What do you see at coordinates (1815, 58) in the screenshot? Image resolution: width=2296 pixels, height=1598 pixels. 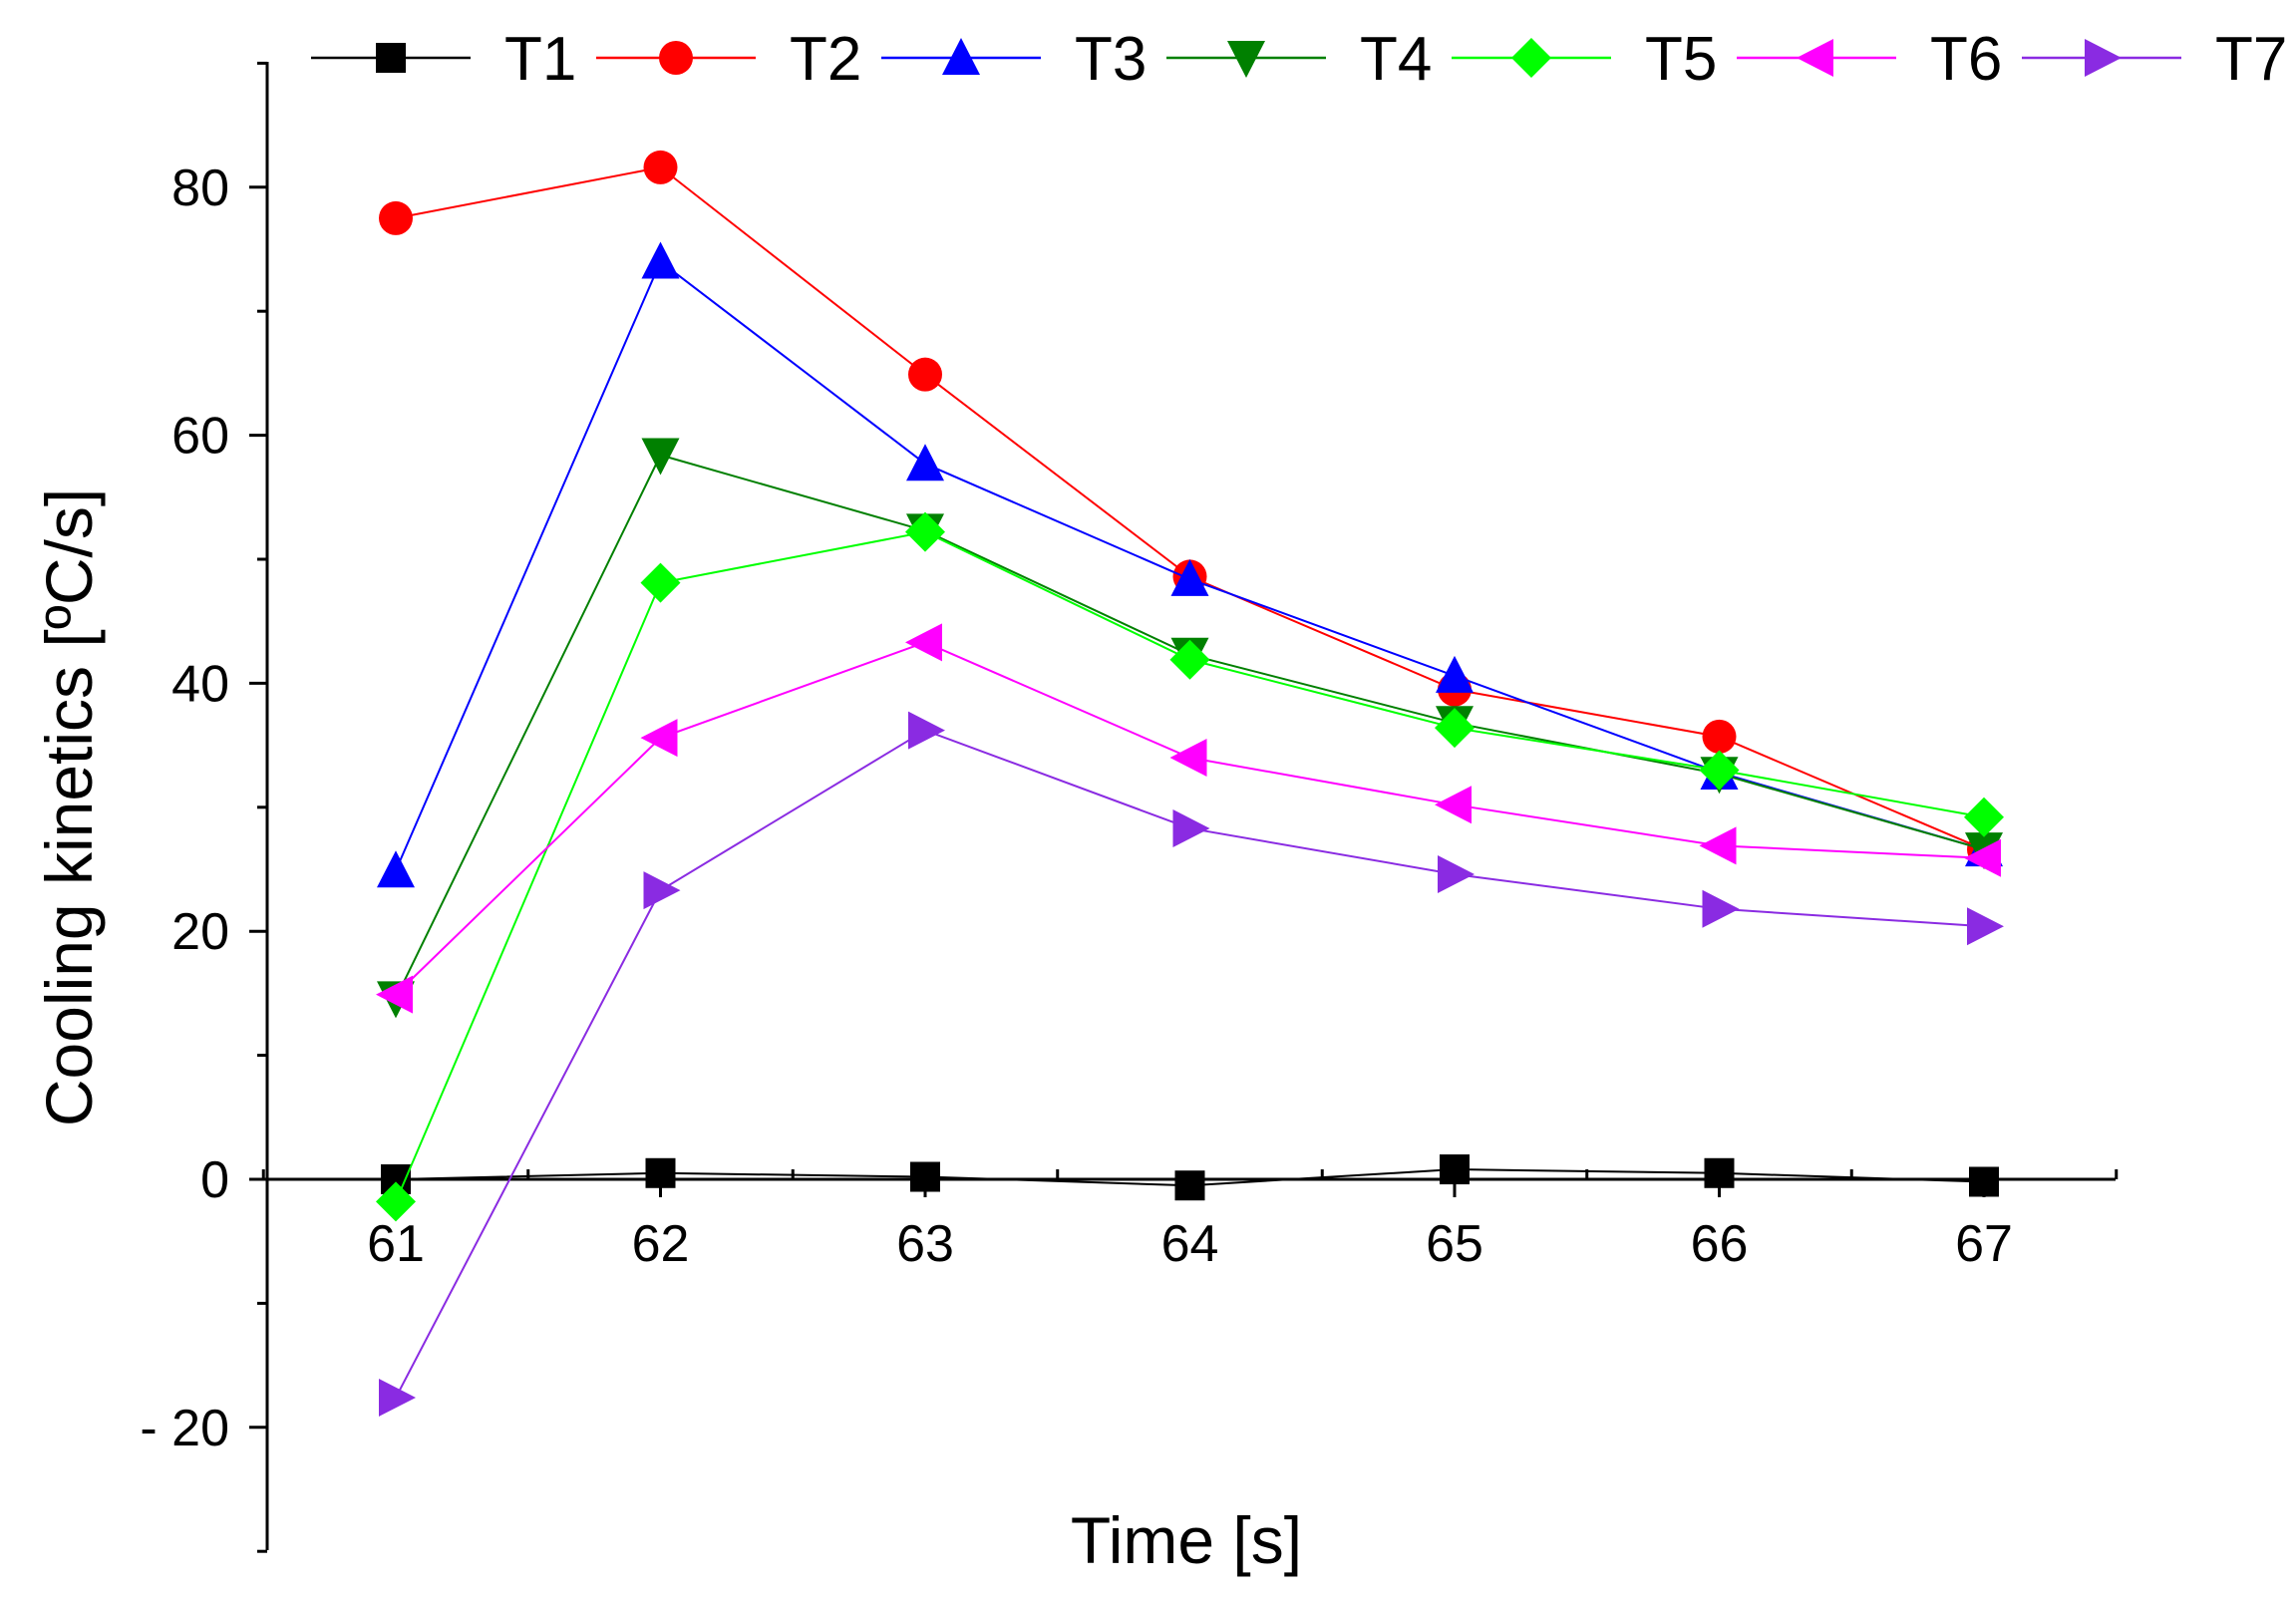 I see `legend-marker-t6` at bounding box center [1815, 58].